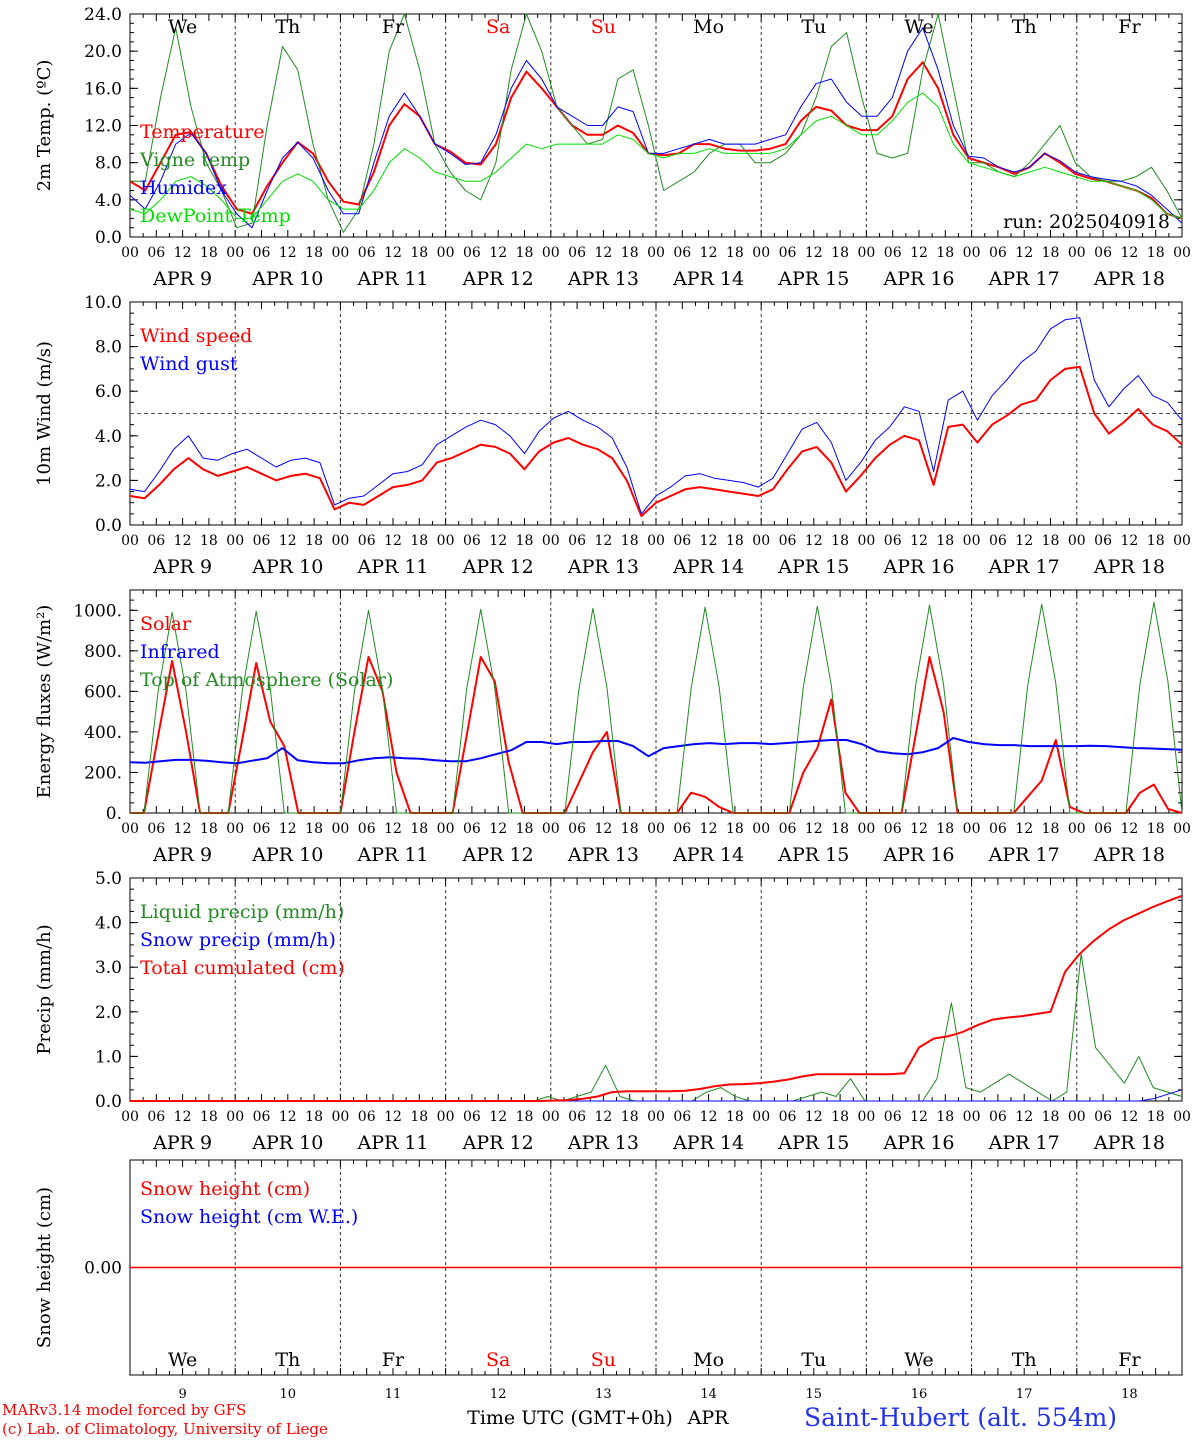 This screenshot has height=1440, width=1194. What do you see at coordinates (196, 336) in the screenshot?
I see `legend-entry: Wind speed` at bounding box center [196, 336].